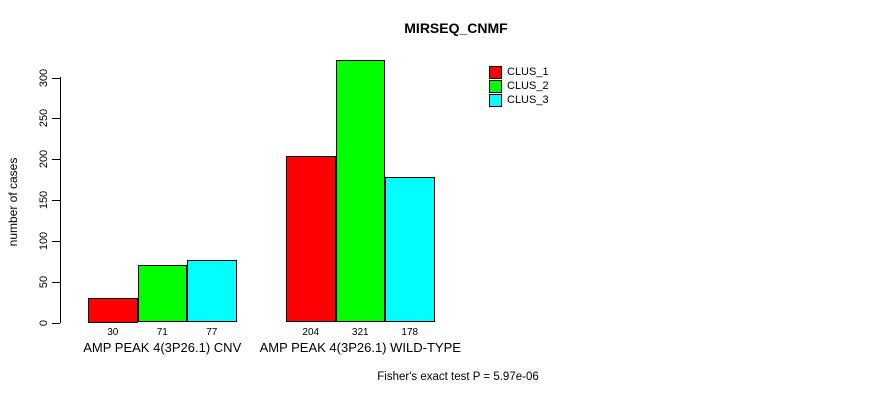  I want to click on legend-item: CLUS_3, so click(519, 100).